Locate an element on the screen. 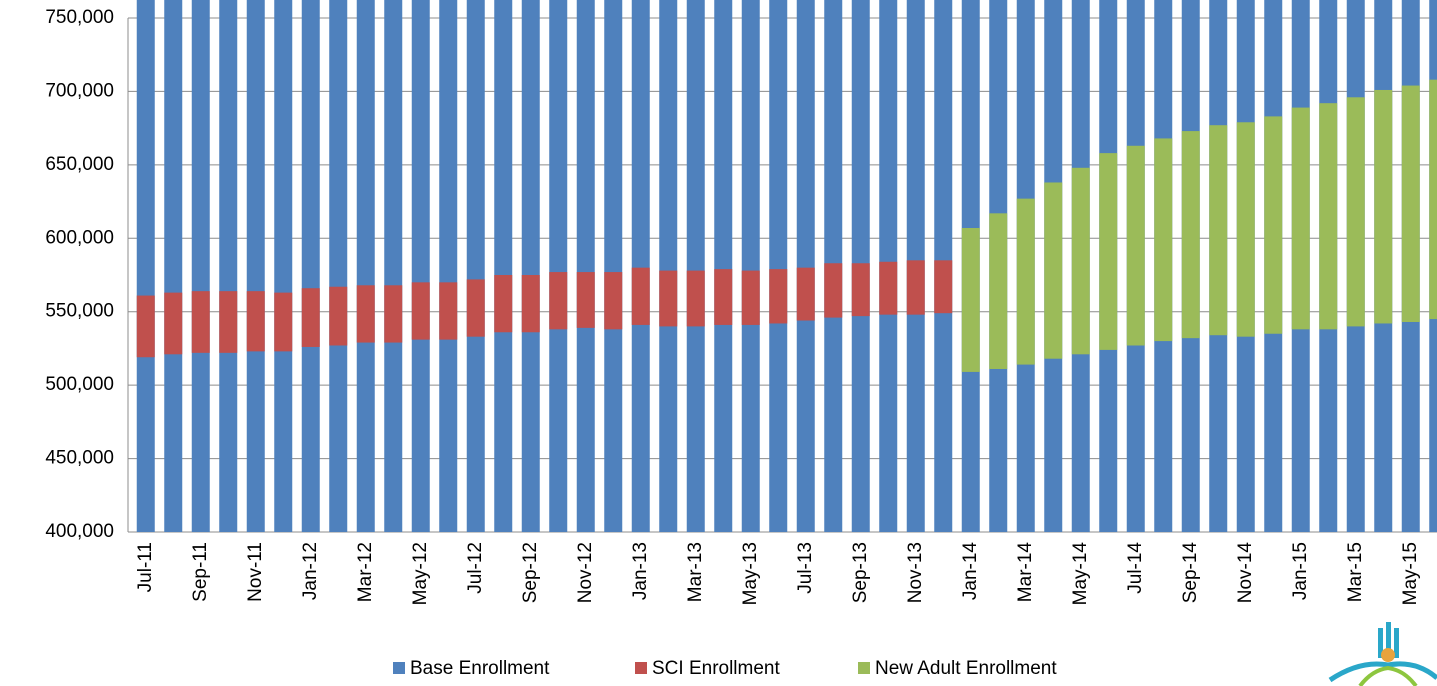 This screenshot has height=686, width=1437. x-tick-label: Nov-14 is located at coordinates (1245, 573).